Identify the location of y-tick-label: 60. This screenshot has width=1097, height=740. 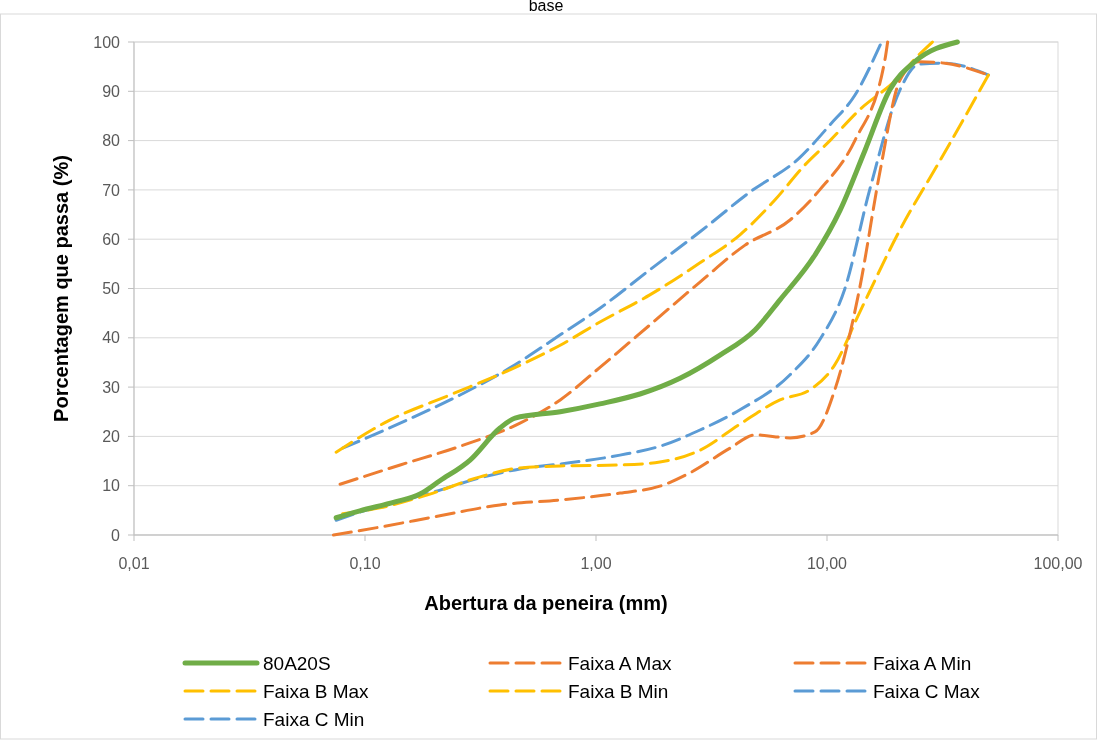
(111, 239).